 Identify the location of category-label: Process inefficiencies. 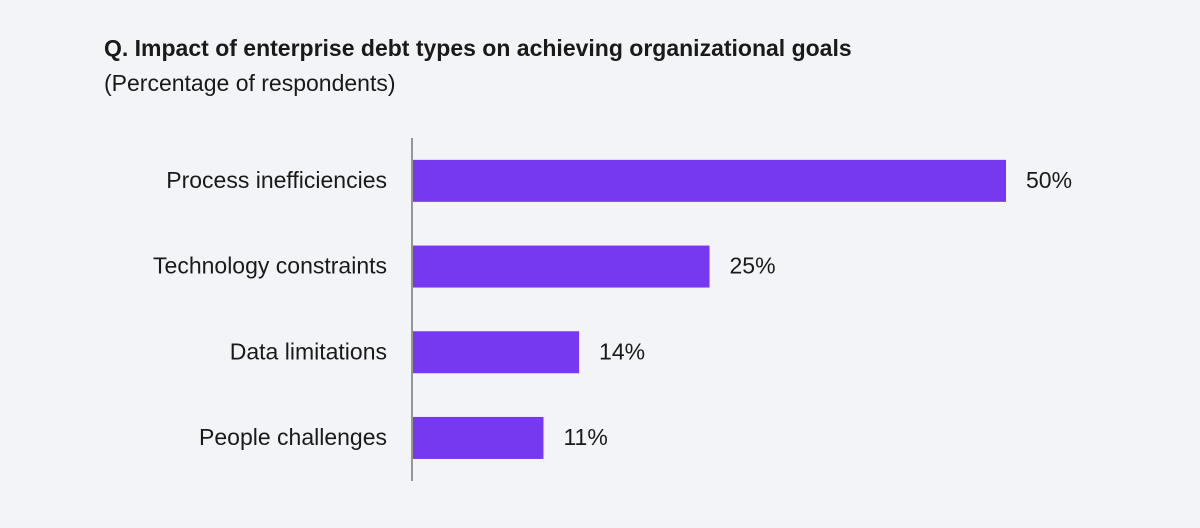
(276, 180).